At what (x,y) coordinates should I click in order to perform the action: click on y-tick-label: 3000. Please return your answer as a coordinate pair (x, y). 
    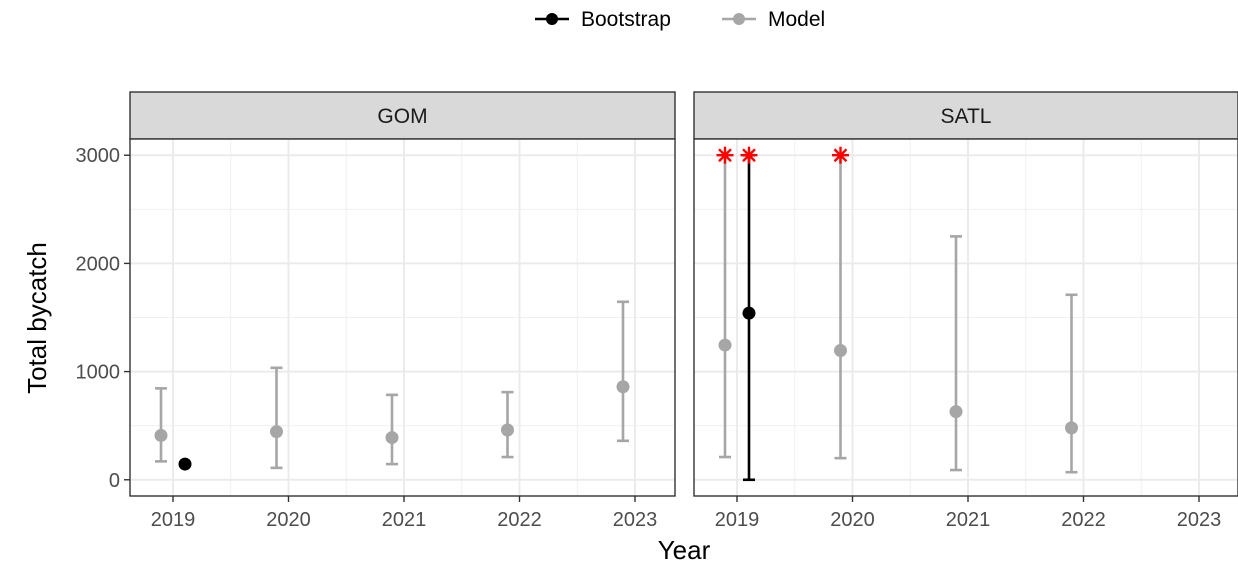
    Looking at the image, I should click on (98, 156).